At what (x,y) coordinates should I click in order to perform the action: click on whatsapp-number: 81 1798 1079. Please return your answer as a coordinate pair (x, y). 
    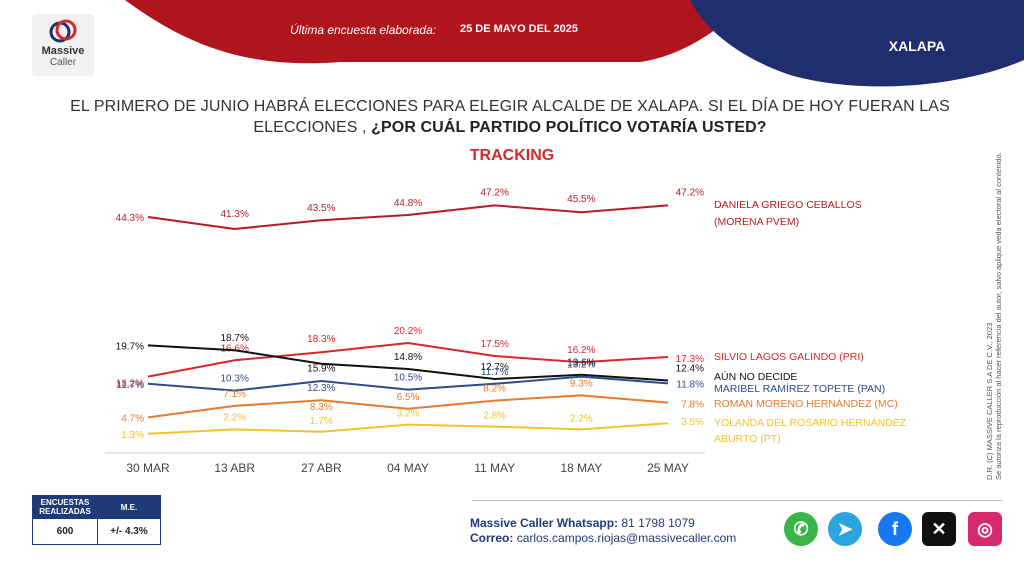
    Looking at the image, I should click on (658, 523).